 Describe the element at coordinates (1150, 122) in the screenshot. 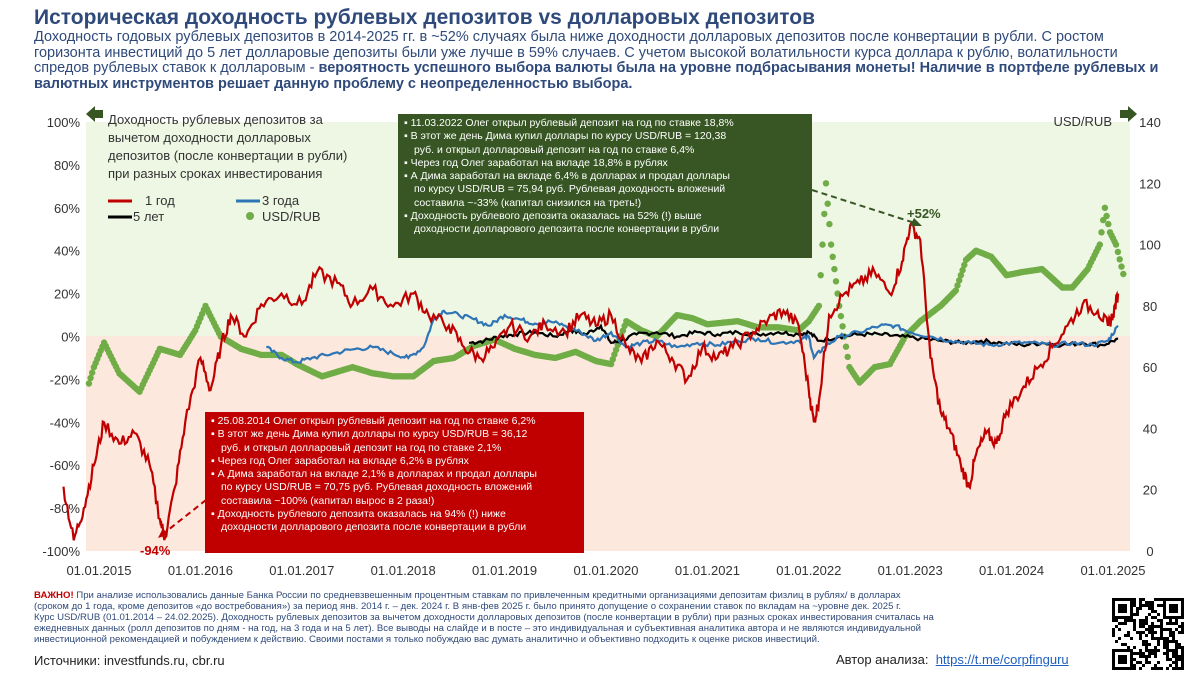

I see `y-right-tick: 140` at that location.